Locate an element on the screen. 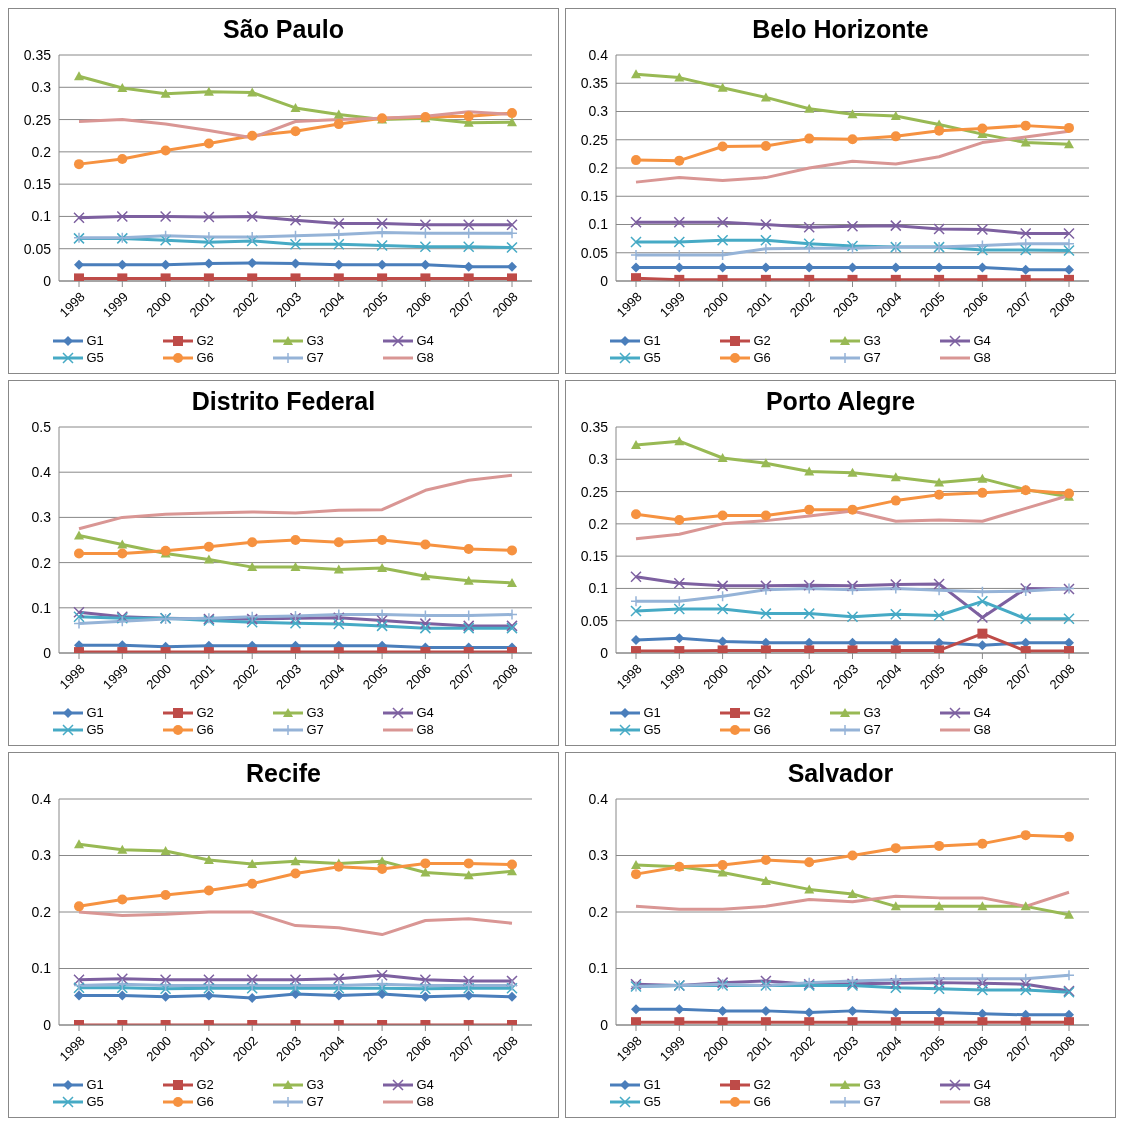 The width and height of the screenshot is (1127, 1126). chart-title: Porto Alegre is located at coordinates (840, 402).